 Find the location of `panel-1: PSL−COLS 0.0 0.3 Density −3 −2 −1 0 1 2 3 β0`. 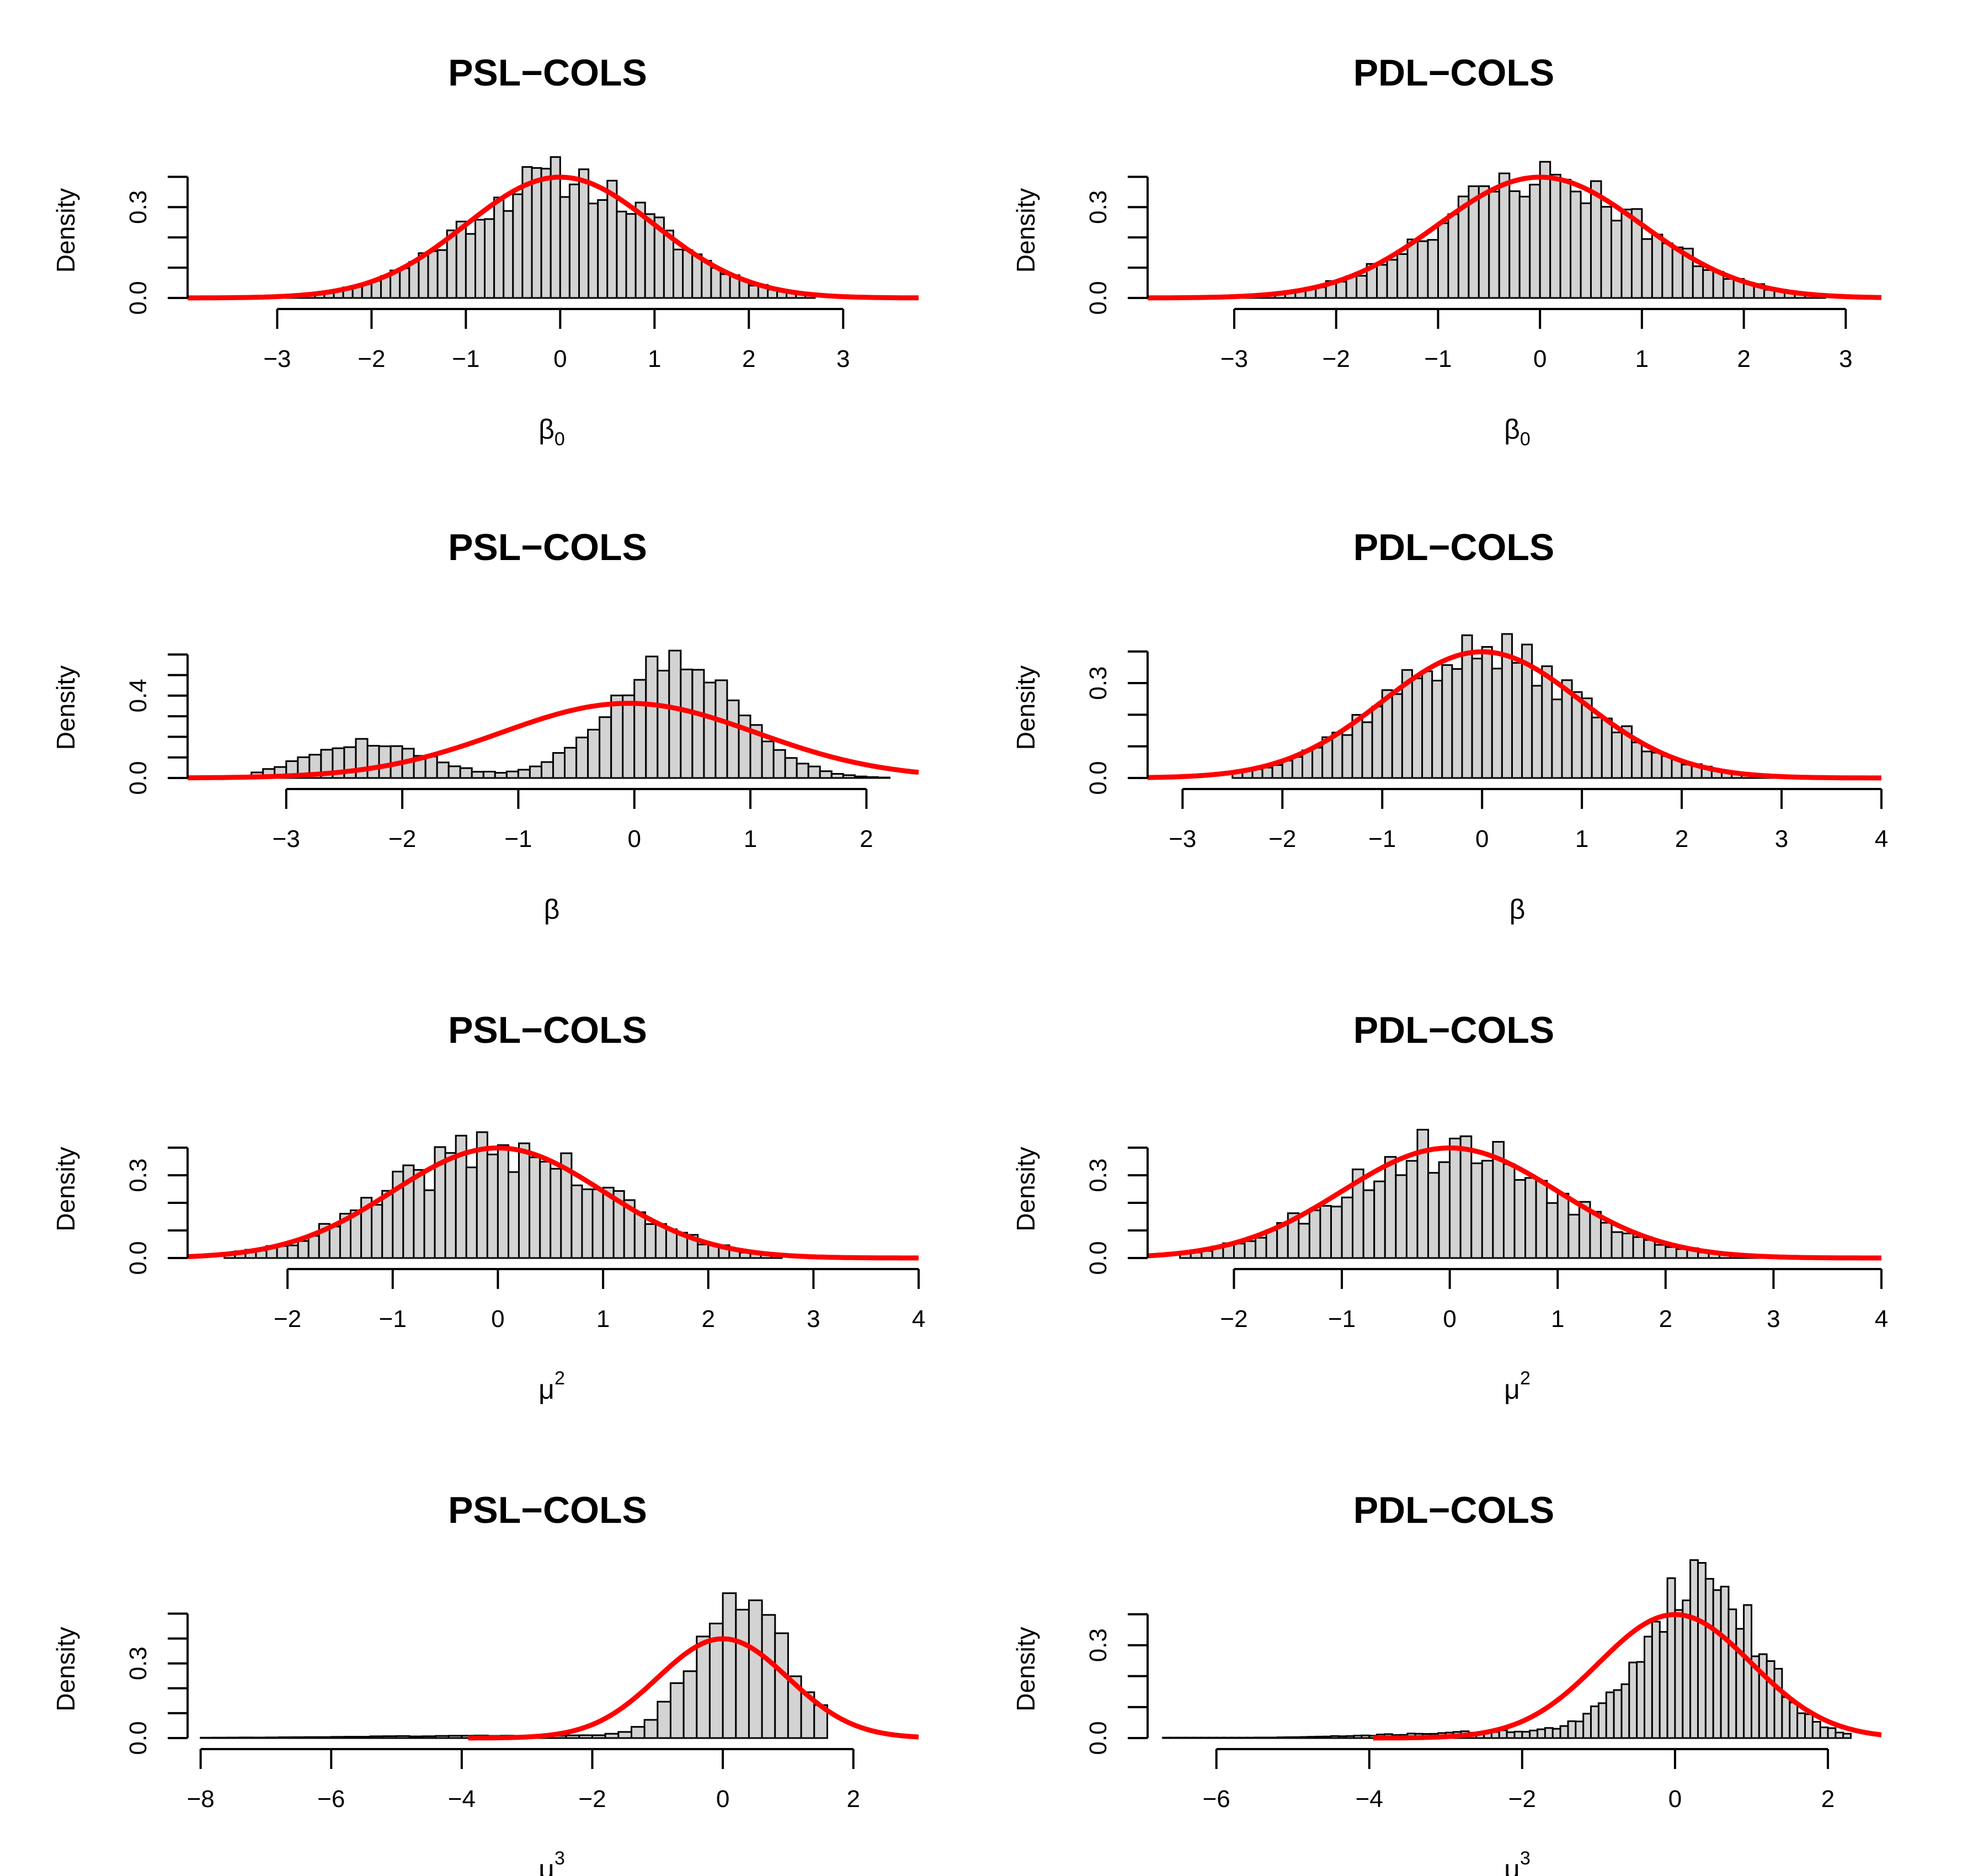

panel-1: PSL−COLS 0.0 0.3 Density −3 −2 −1 0 1 2 3 β0 is located at coordinates (485, 251).